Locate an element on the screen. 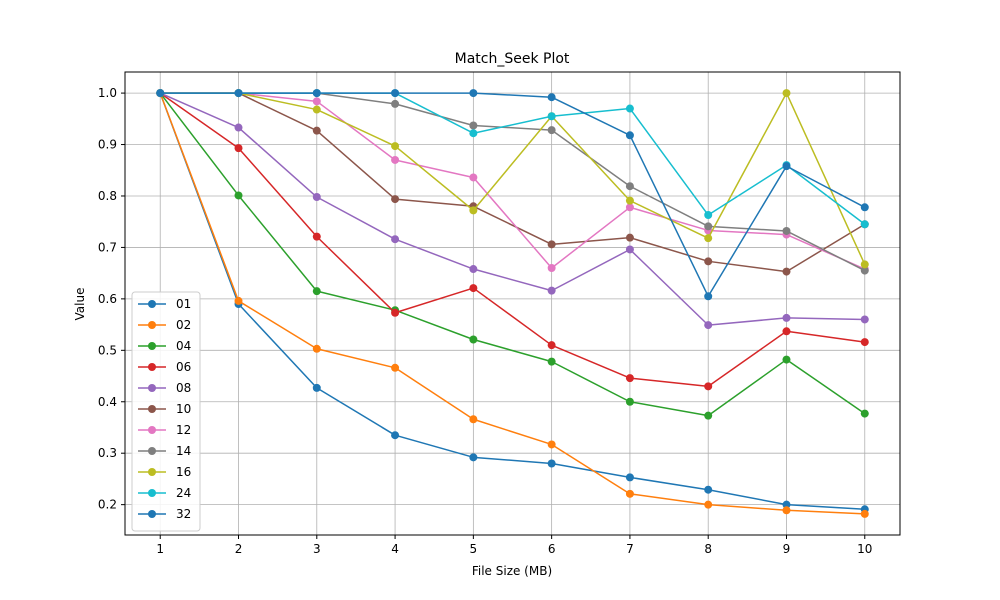 The height and width of the screenshot is (600, 1000). legend-label: 06 is located at coordinates (183, 367).